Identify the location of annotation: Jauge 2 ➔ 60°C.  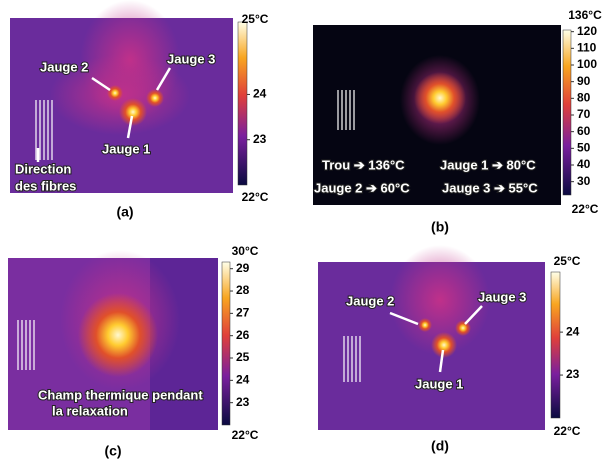
(362, 187).